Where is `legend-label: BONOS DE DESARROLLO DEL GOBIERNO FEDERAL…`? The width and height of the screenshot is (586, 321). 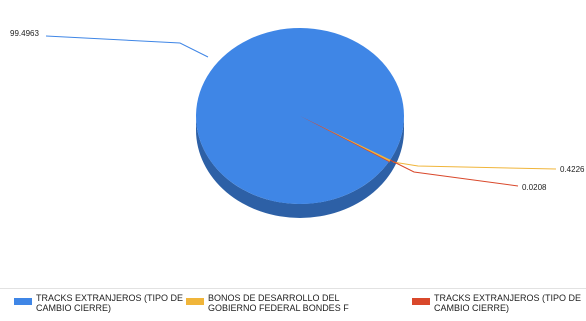 legend-label: BONOS DE DESARROLLO DEL GOBIERNO FEDERAL… is located at coordinates (278, 303).